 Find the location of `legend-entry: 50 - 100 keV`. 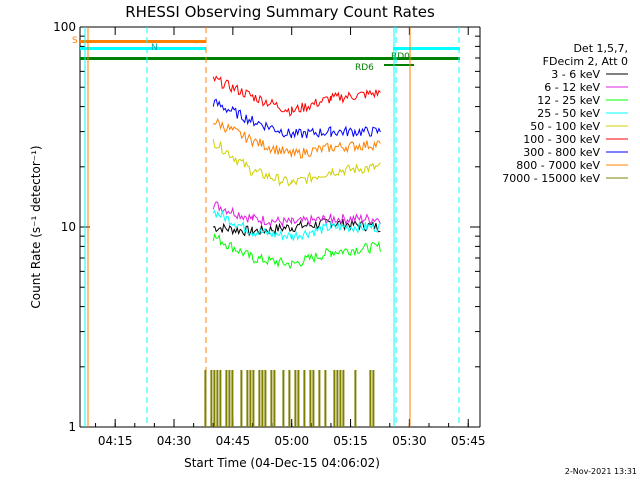

legend-entry: 50 - 100 keV is located at coordinates (565, 126).